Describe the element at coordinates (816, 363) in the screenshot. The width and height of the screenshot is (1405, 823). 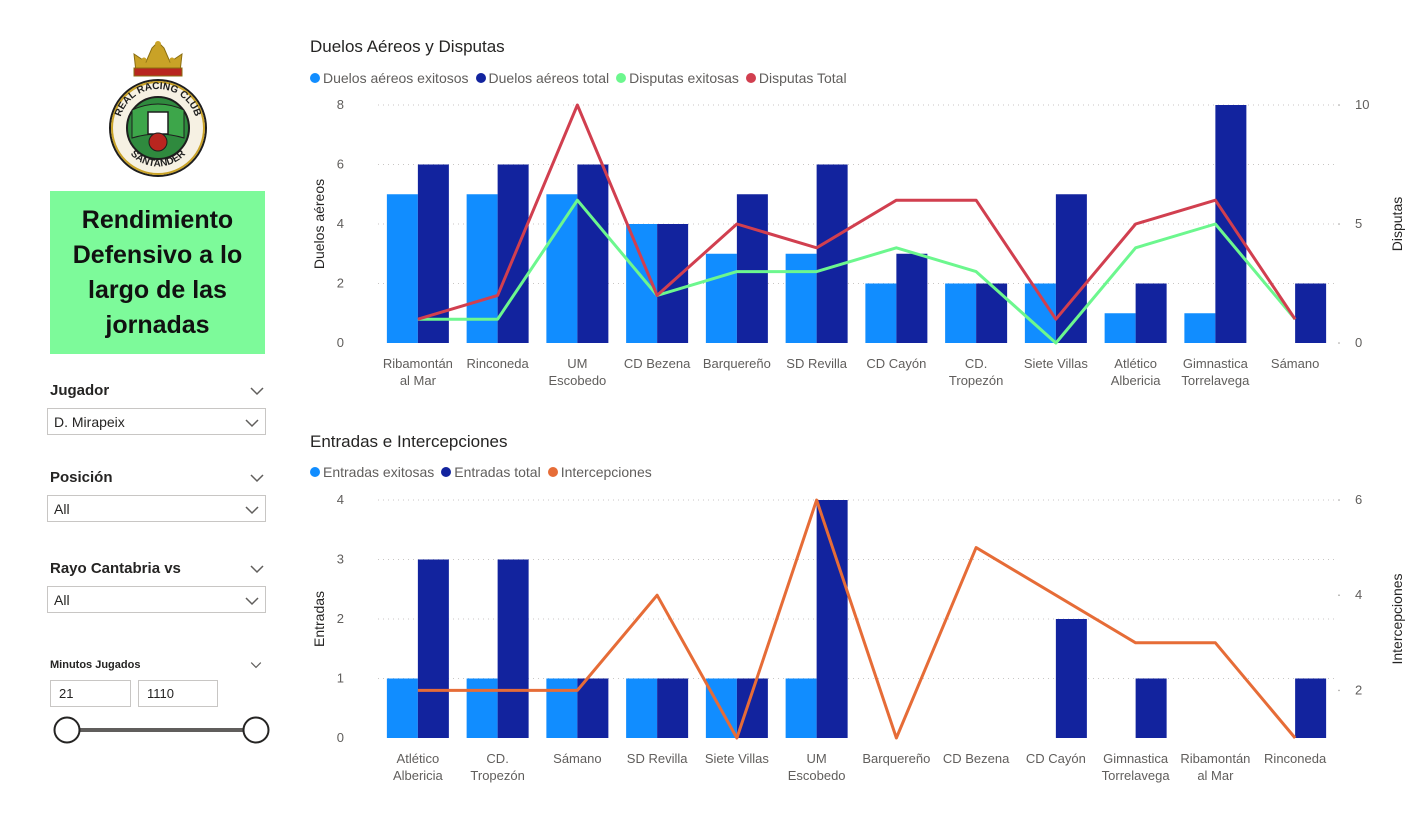
I see `x-tick-label: SD Revilla` at that location.